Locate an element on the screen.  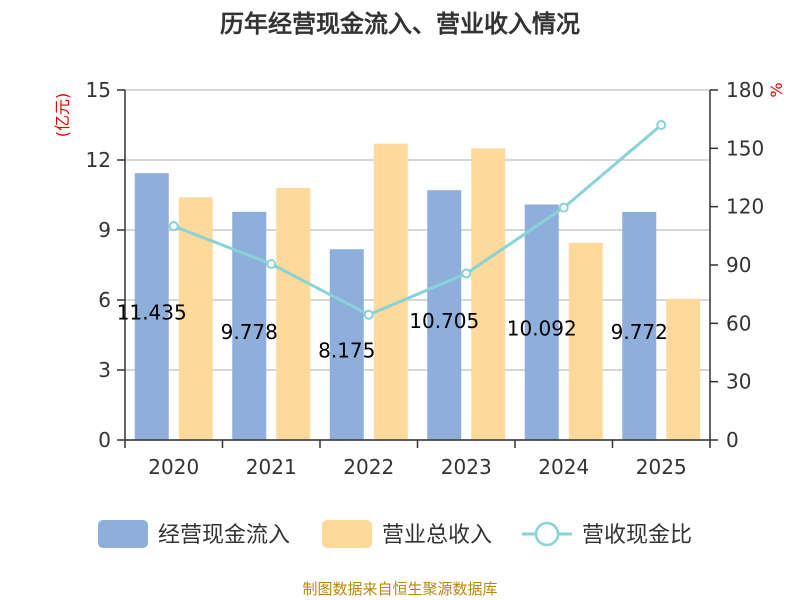
right-tick-label: 180 is located at coordinates (745, 90).